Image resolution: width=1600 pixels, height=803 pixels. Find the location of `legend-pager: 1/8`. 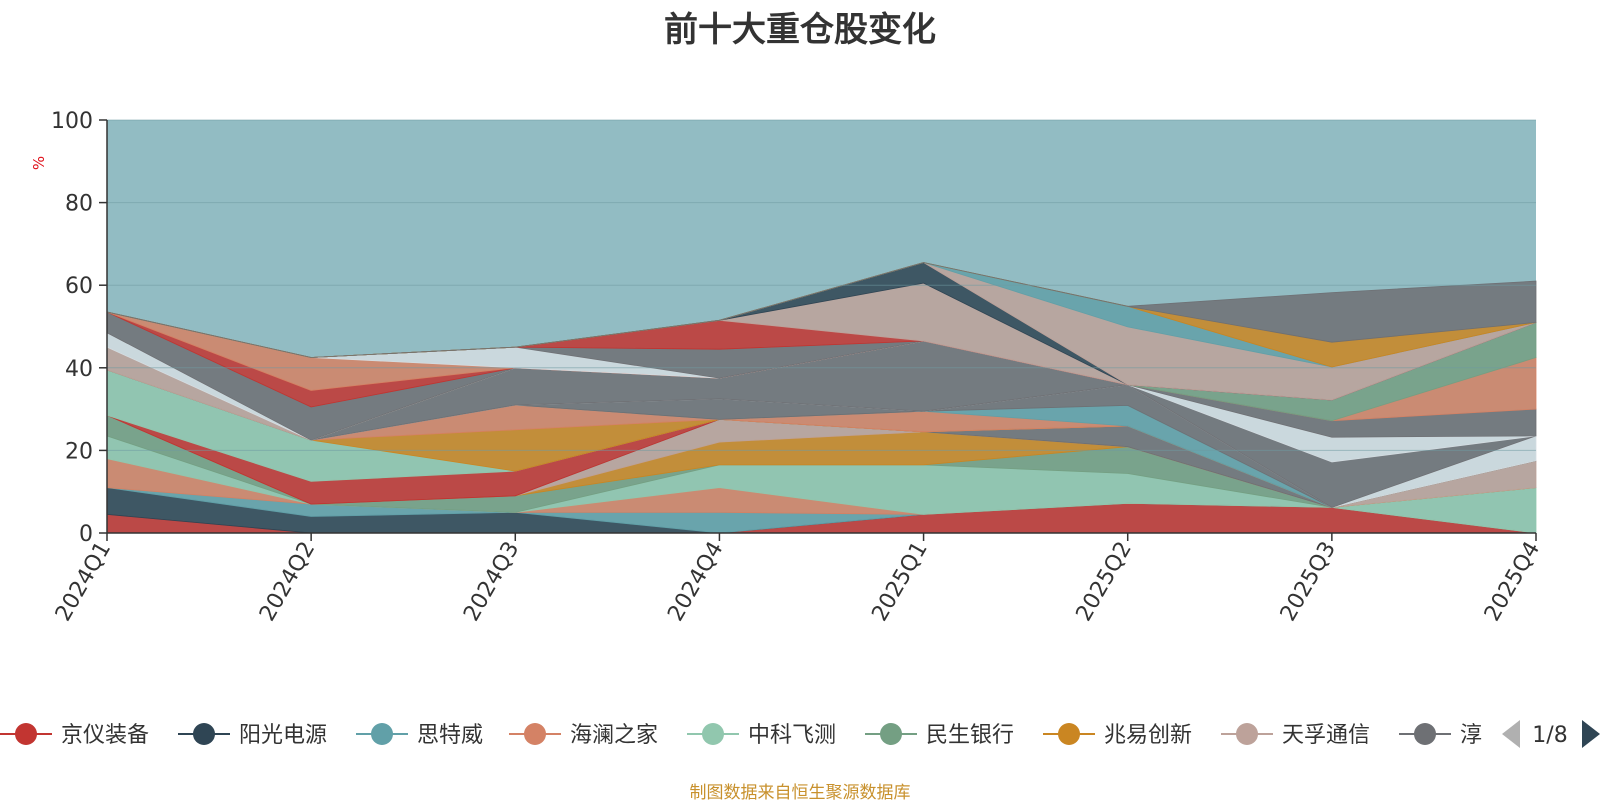

legend-pager: 1/8 is located at coordinates (1551, 734).